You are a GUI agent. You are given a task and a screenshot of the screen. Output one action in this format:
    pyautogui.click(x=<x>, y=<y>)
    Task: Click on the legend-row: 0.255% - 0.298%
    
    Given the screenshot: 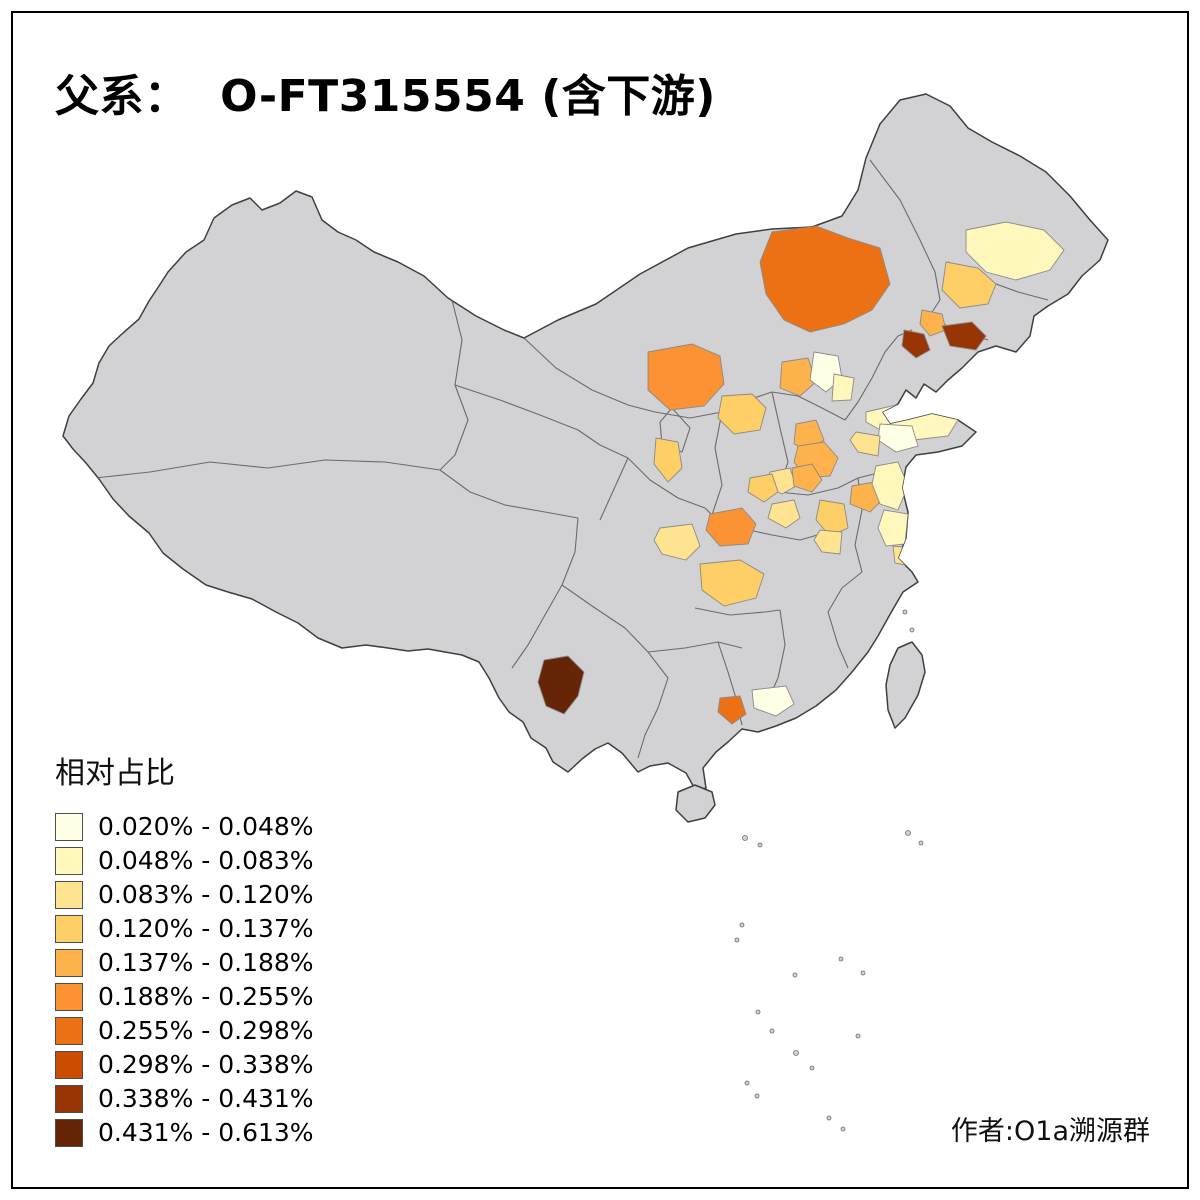 What is the action you would take?
    pyautogui.click(x=184, y=1030)
    